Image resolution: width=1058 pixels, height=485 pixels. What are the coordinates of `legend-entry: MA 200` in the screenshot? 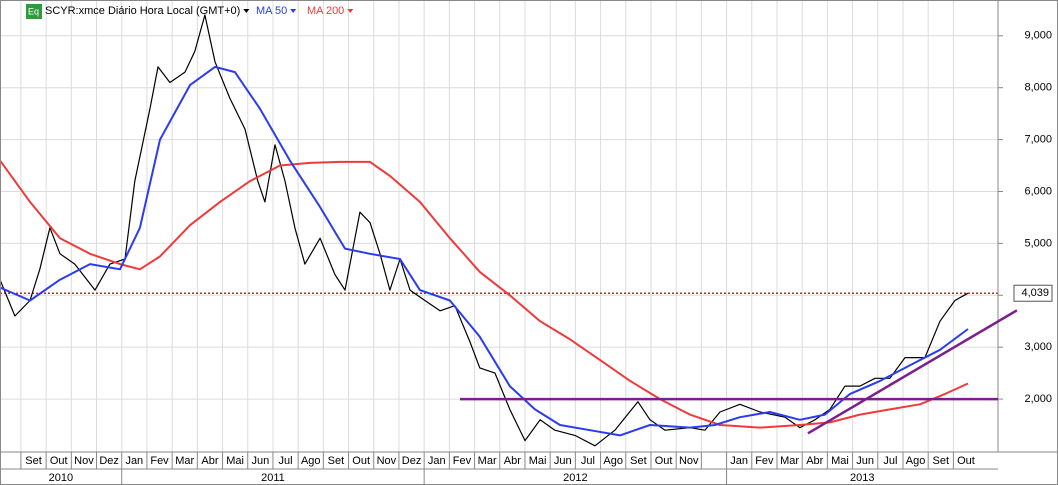 It's located at (325, 11).